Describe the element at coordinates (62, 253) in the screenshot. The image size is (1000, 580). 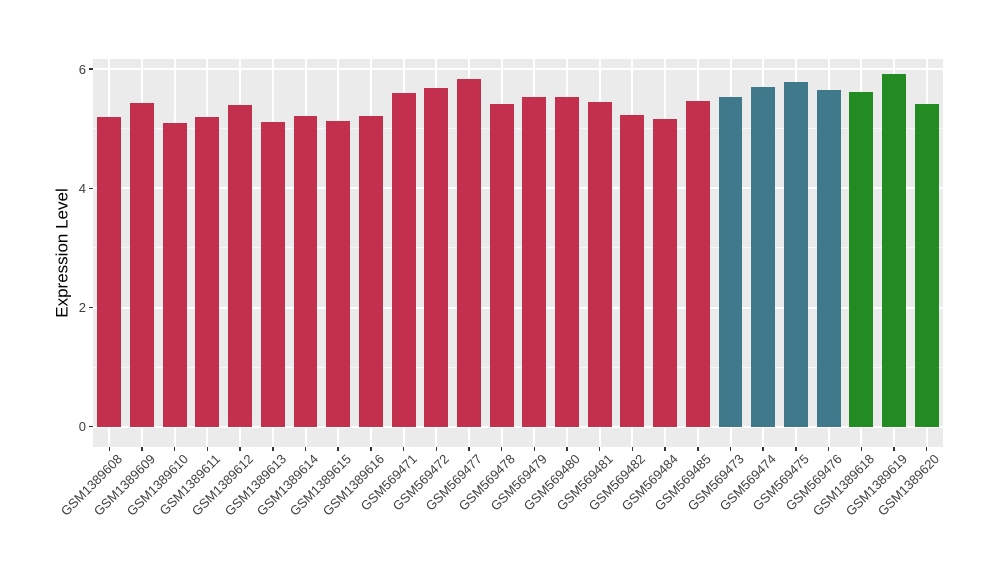
I see `y-axis-title: Expression Level` at that location.